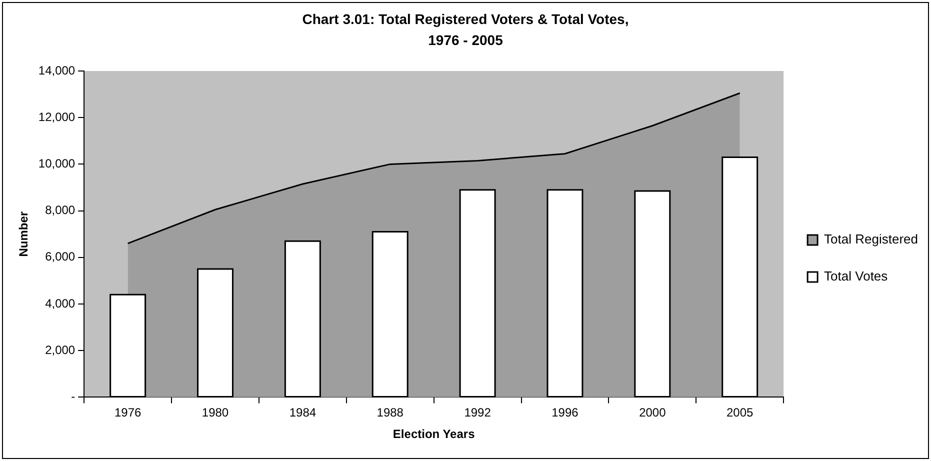  I want to click on y-axis-title: Number, so click(23, 234).